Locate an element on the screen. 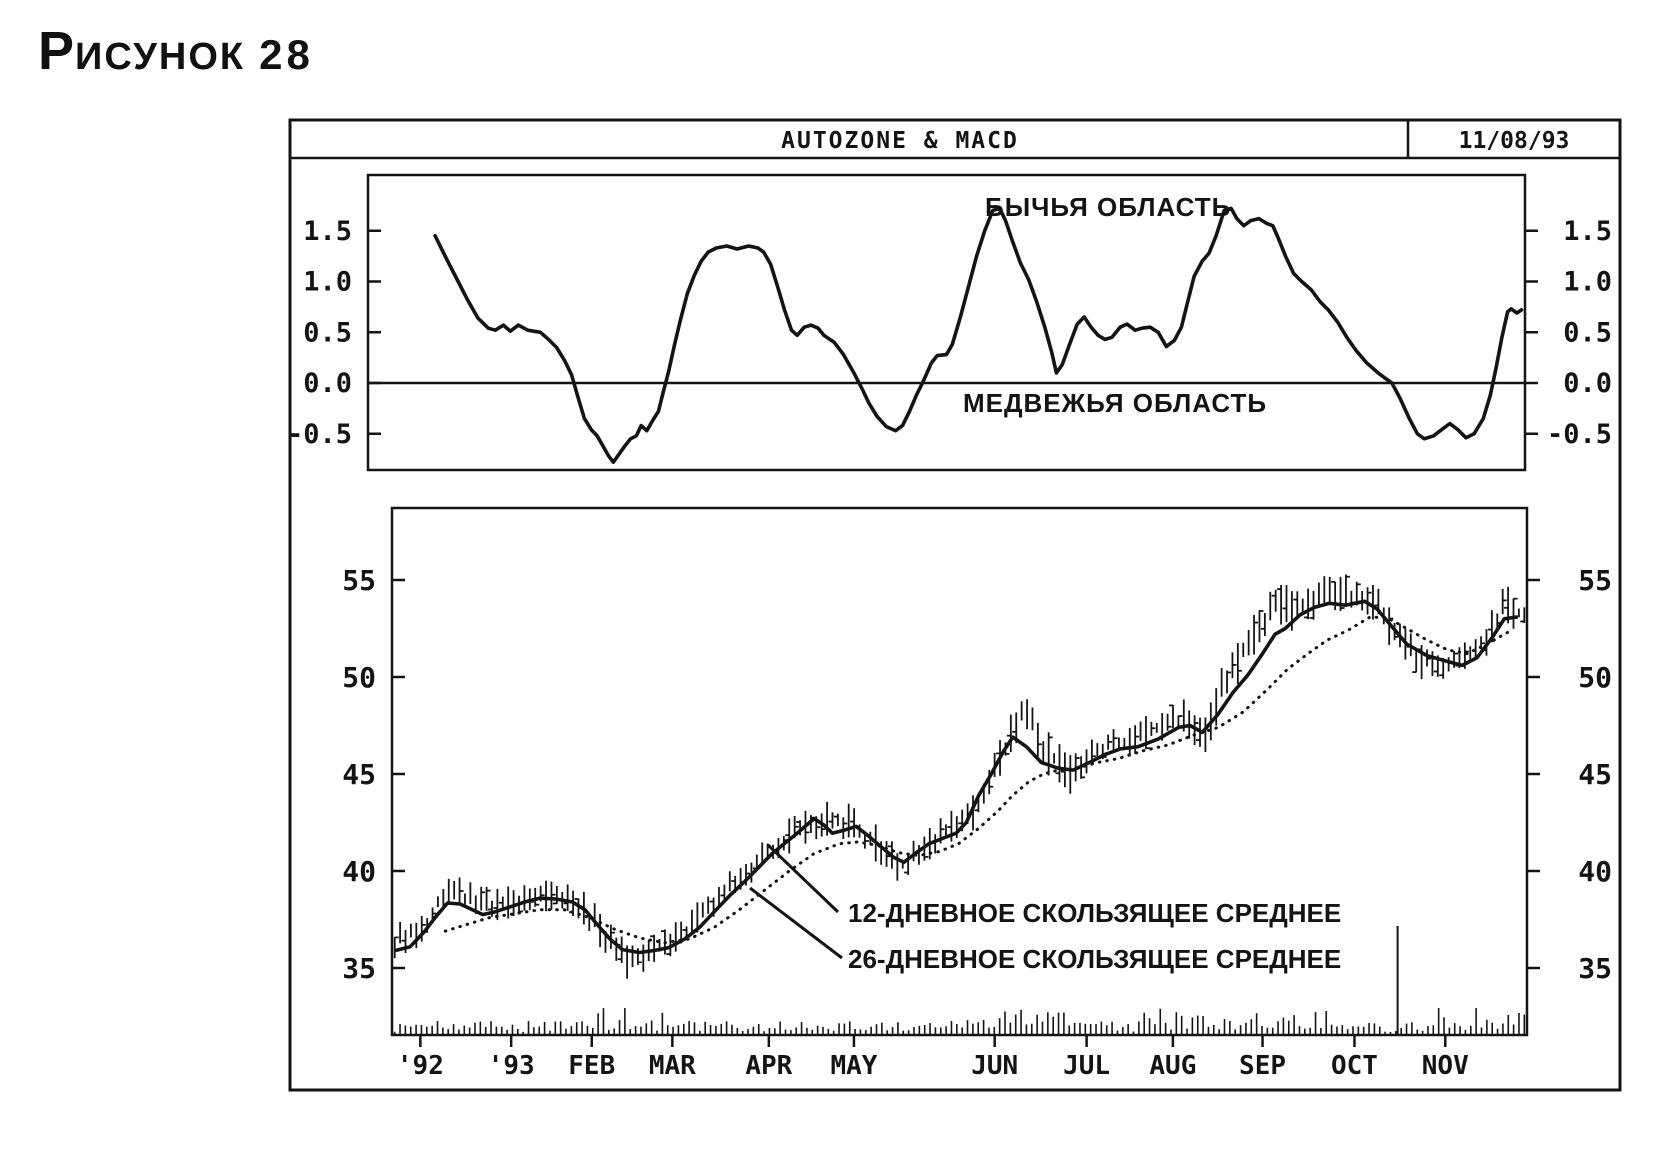 Image resolution: width=1665 pixels, height=1152 pixels. price-y-label-left: 35 is located at coordinates (359, 968).